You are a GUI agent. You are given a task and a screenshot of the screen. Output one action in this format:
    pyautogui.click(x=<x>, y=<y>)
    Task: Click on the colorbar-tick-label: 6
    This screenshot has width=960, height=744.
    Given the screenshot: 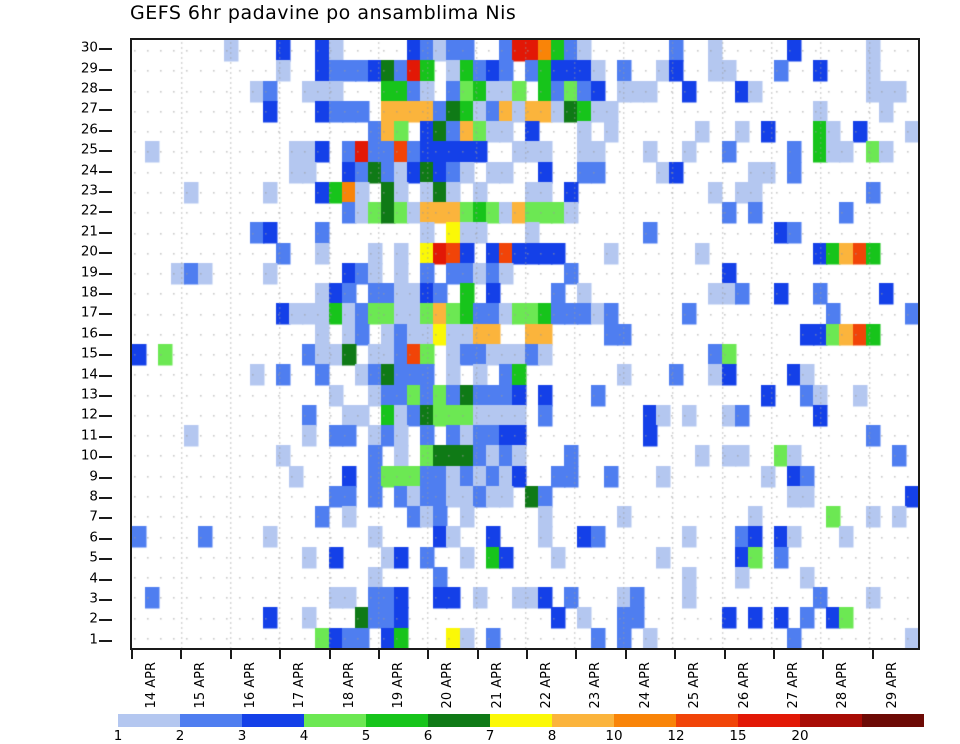 What is the action you would take?
    pyautogui.click(x=428, y=736)
    